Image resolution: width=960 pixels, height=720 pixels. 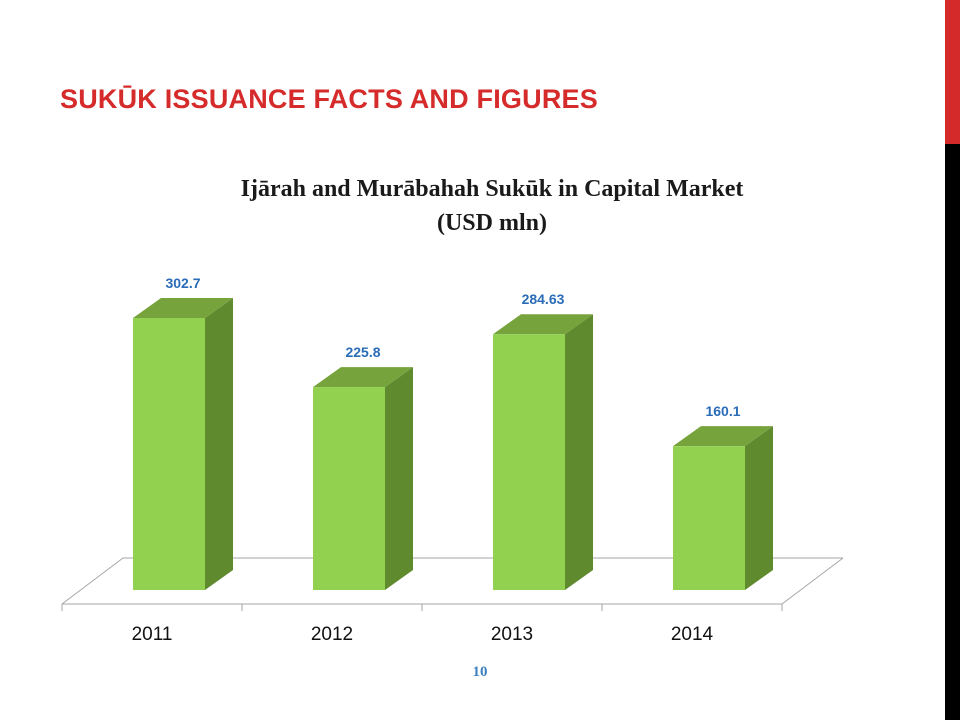 What do you see at coordinates (480, 672) in the screenshot?
I see `page-number: 10` at bounding box center [480, 672].